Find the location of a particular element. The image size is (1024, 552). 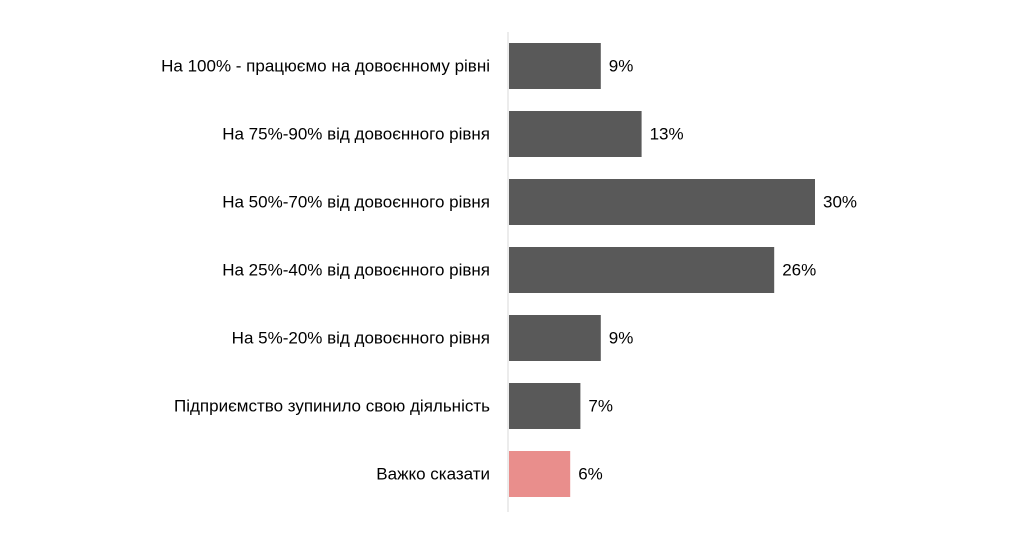

value-label-4: 26% is located at coordinates (799, 270).